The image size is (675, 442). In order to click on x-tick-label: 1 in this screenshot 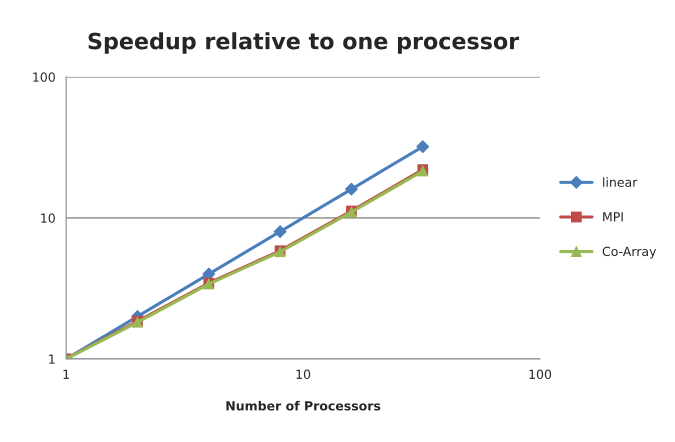, I will do `click(66, 374)`.